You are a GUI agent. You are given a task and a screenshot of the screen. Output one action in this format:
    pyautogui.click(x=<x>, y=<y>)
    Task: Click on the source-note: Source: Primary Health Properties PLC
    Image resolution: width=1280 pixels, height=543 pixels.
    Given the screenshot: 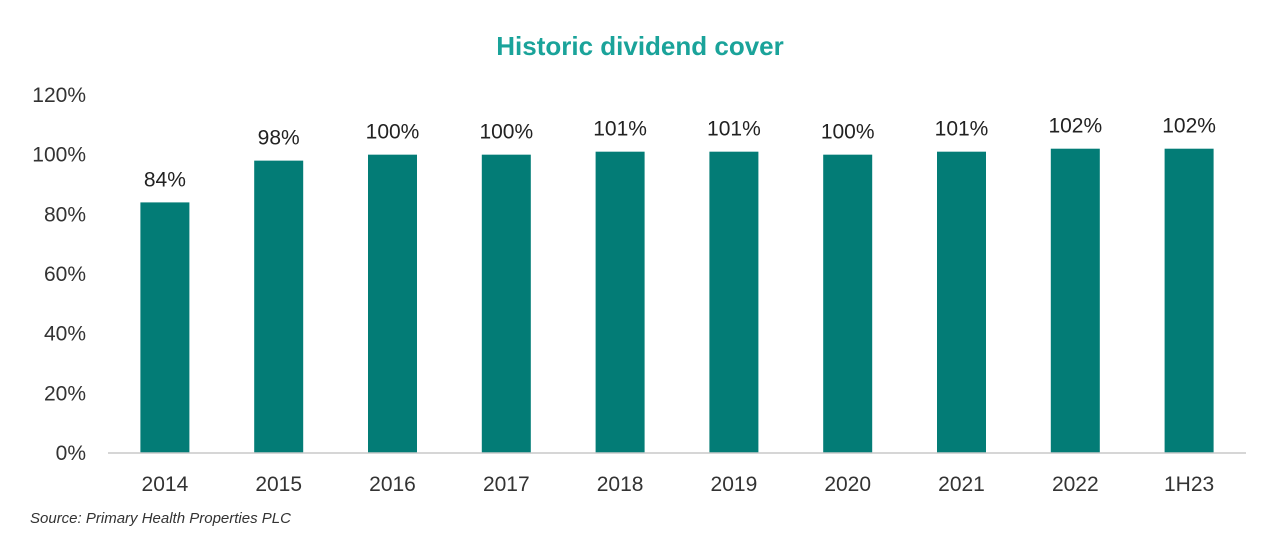 What is the action you would take?
    pyautogui.click(x=160, y=518)
    